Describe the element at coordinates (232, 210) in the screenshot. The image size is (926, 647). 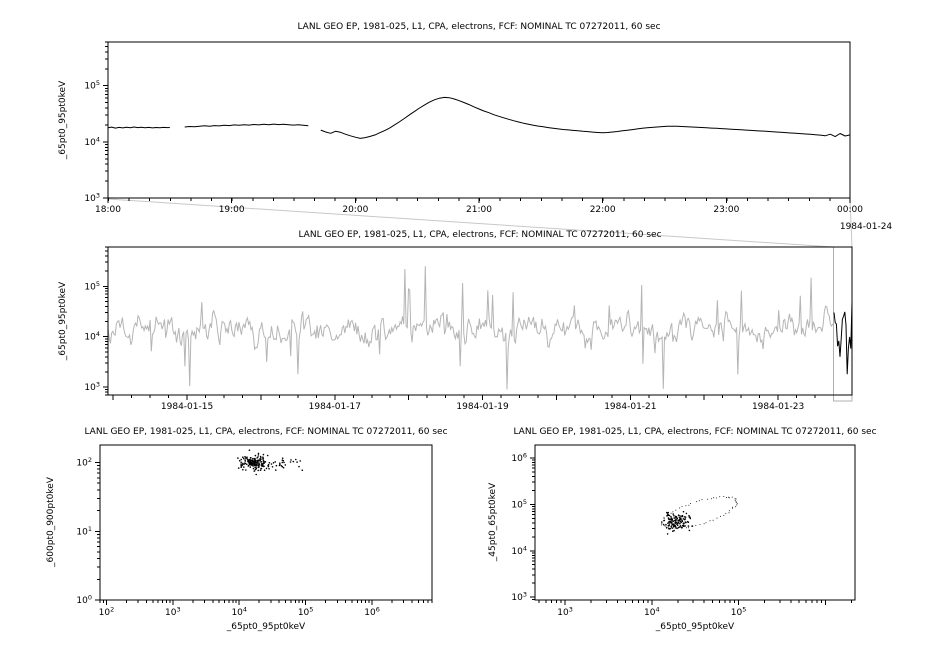
I see `axis-tick-label: 19:00` at that location.